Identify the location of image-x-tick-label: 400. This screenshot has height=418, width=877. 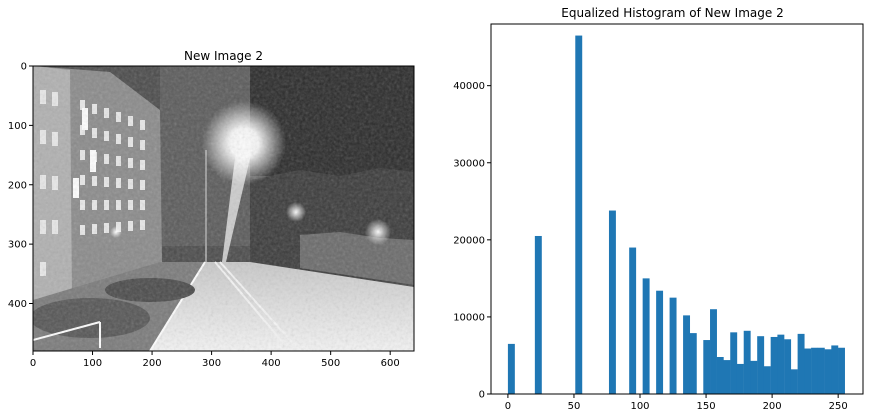
(271, 363).